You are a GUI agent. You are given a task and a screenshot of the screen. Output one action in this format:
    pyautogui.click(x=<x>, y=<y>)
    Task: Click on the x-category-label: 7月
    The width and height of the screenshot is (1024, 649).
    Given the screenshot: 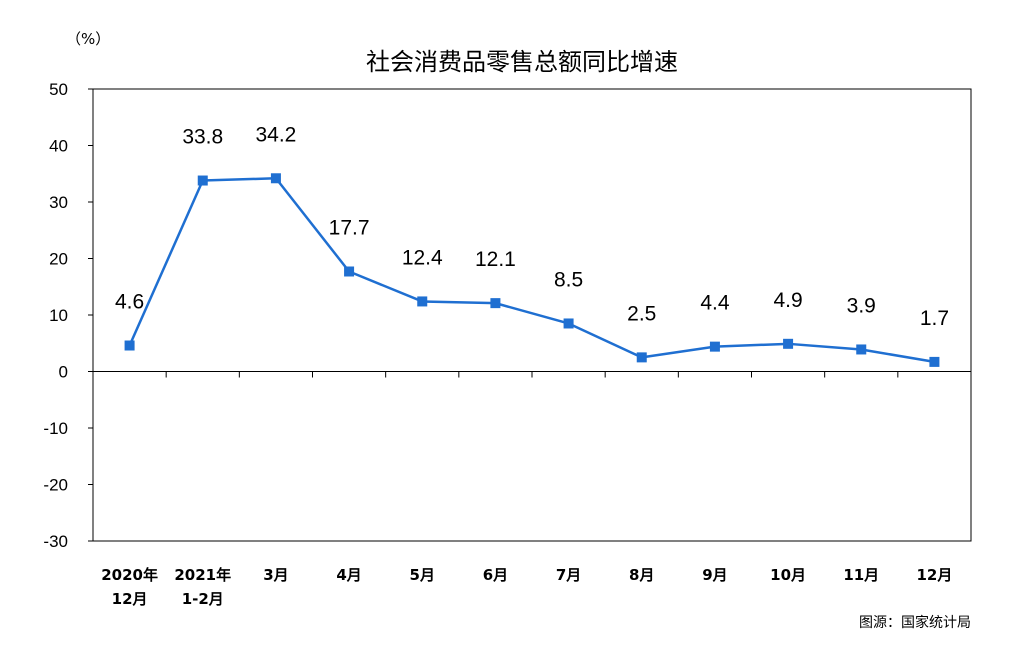 What is the action you would take?
    pyautogui.click(x=568, y=575)
    